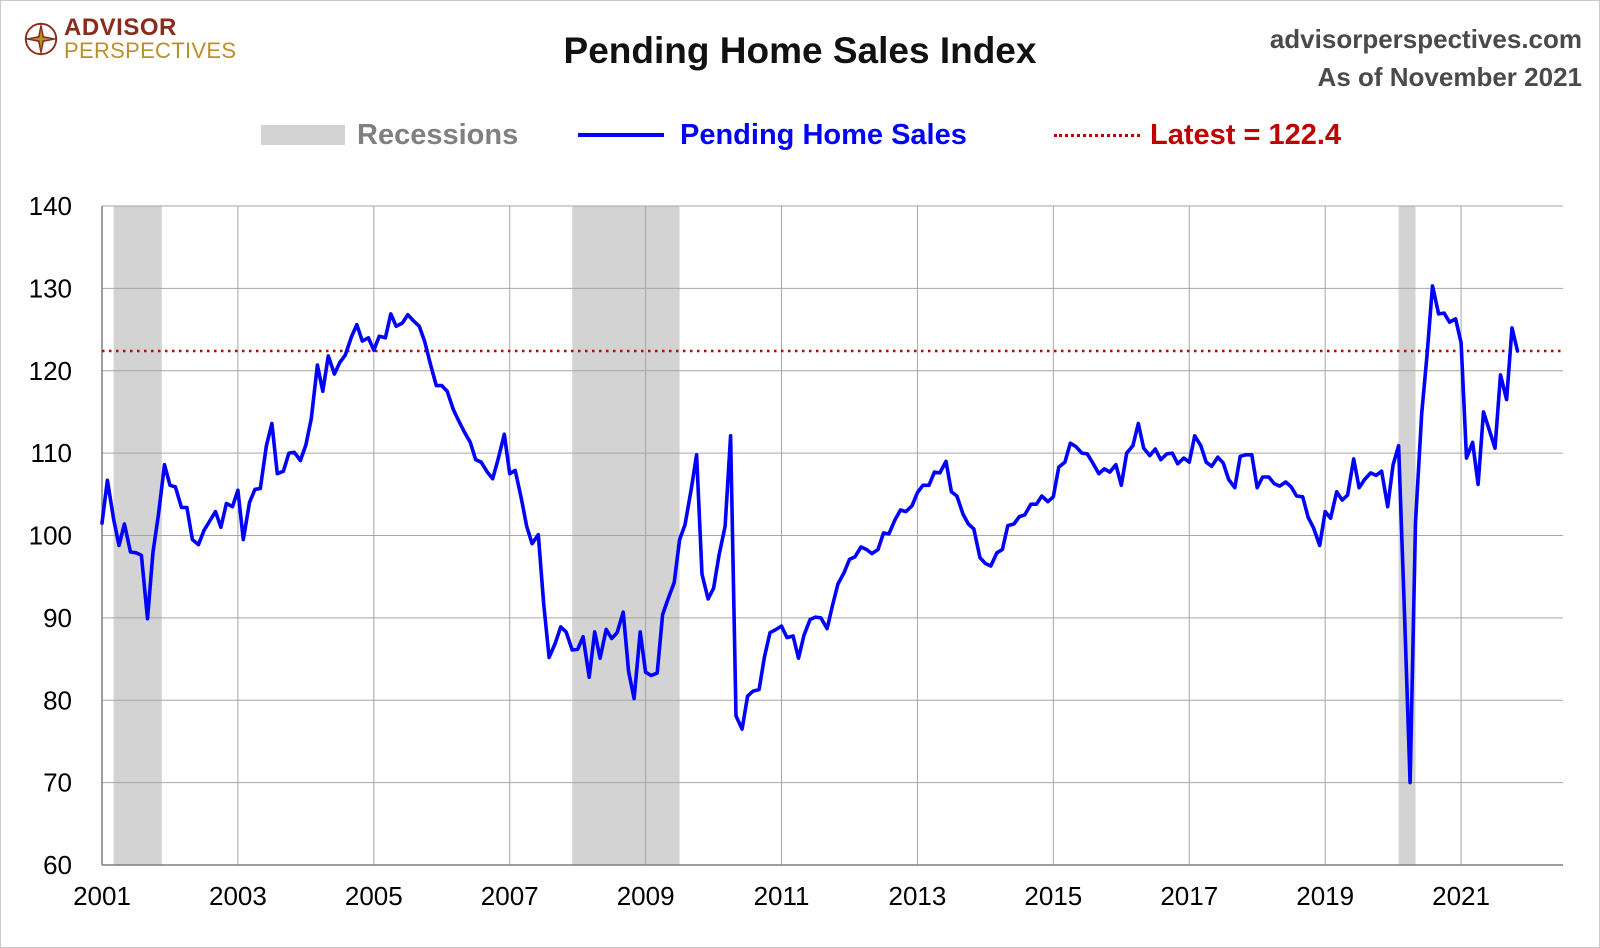  I want to click on y-tick-label-130: 130, so click(50, 288).